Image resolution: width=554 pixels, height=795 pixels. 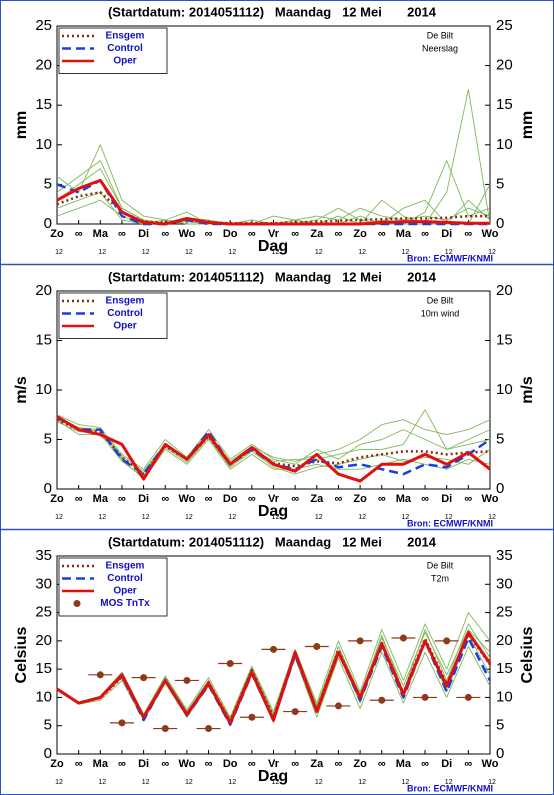 What do you see at coordinates (440, 578) in the screenshot?
I see `variable: T2m` at bounding box center [440, 578].